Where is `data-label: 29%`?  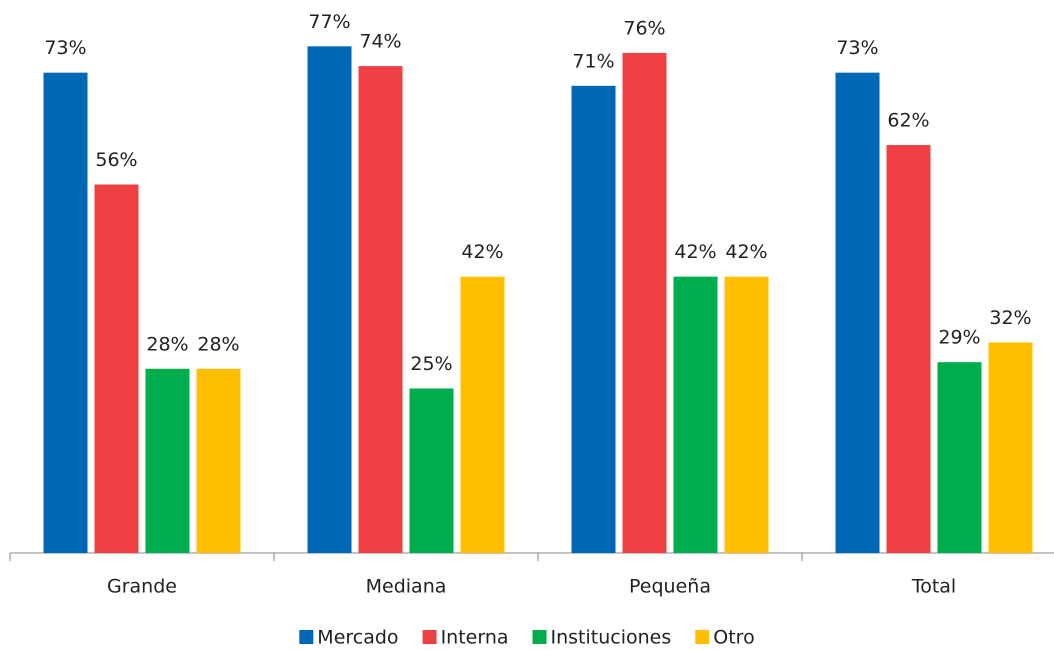
data-label: 29% is located at coordinates (959, 338).